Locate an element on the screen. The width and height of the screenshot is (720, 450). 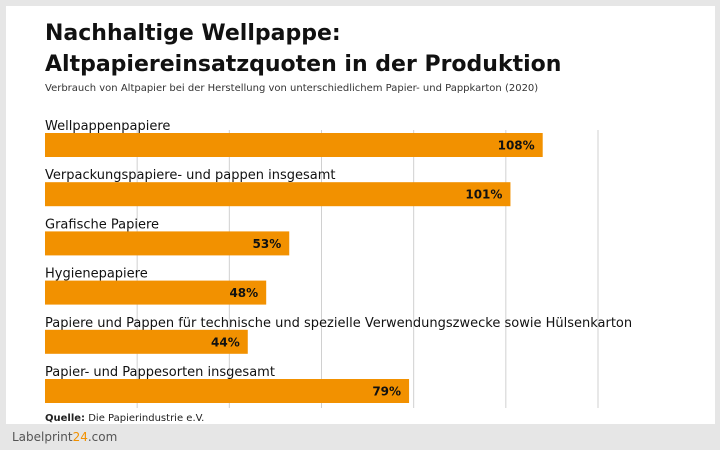
brand-part-3: .com is located at coordinates (102, 437).